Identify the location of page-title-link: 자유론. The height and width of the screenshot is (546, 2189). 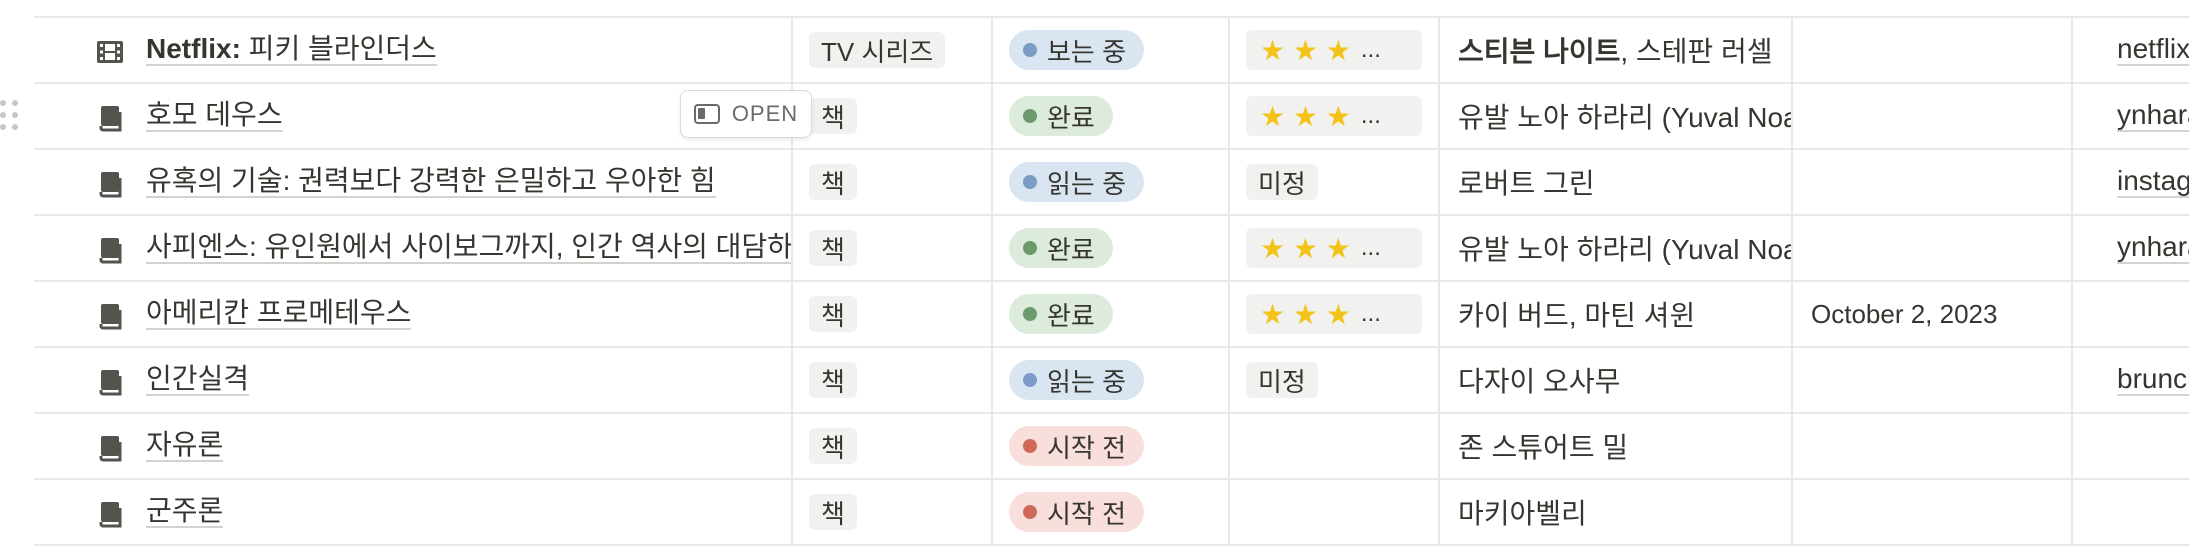
(185, 446).